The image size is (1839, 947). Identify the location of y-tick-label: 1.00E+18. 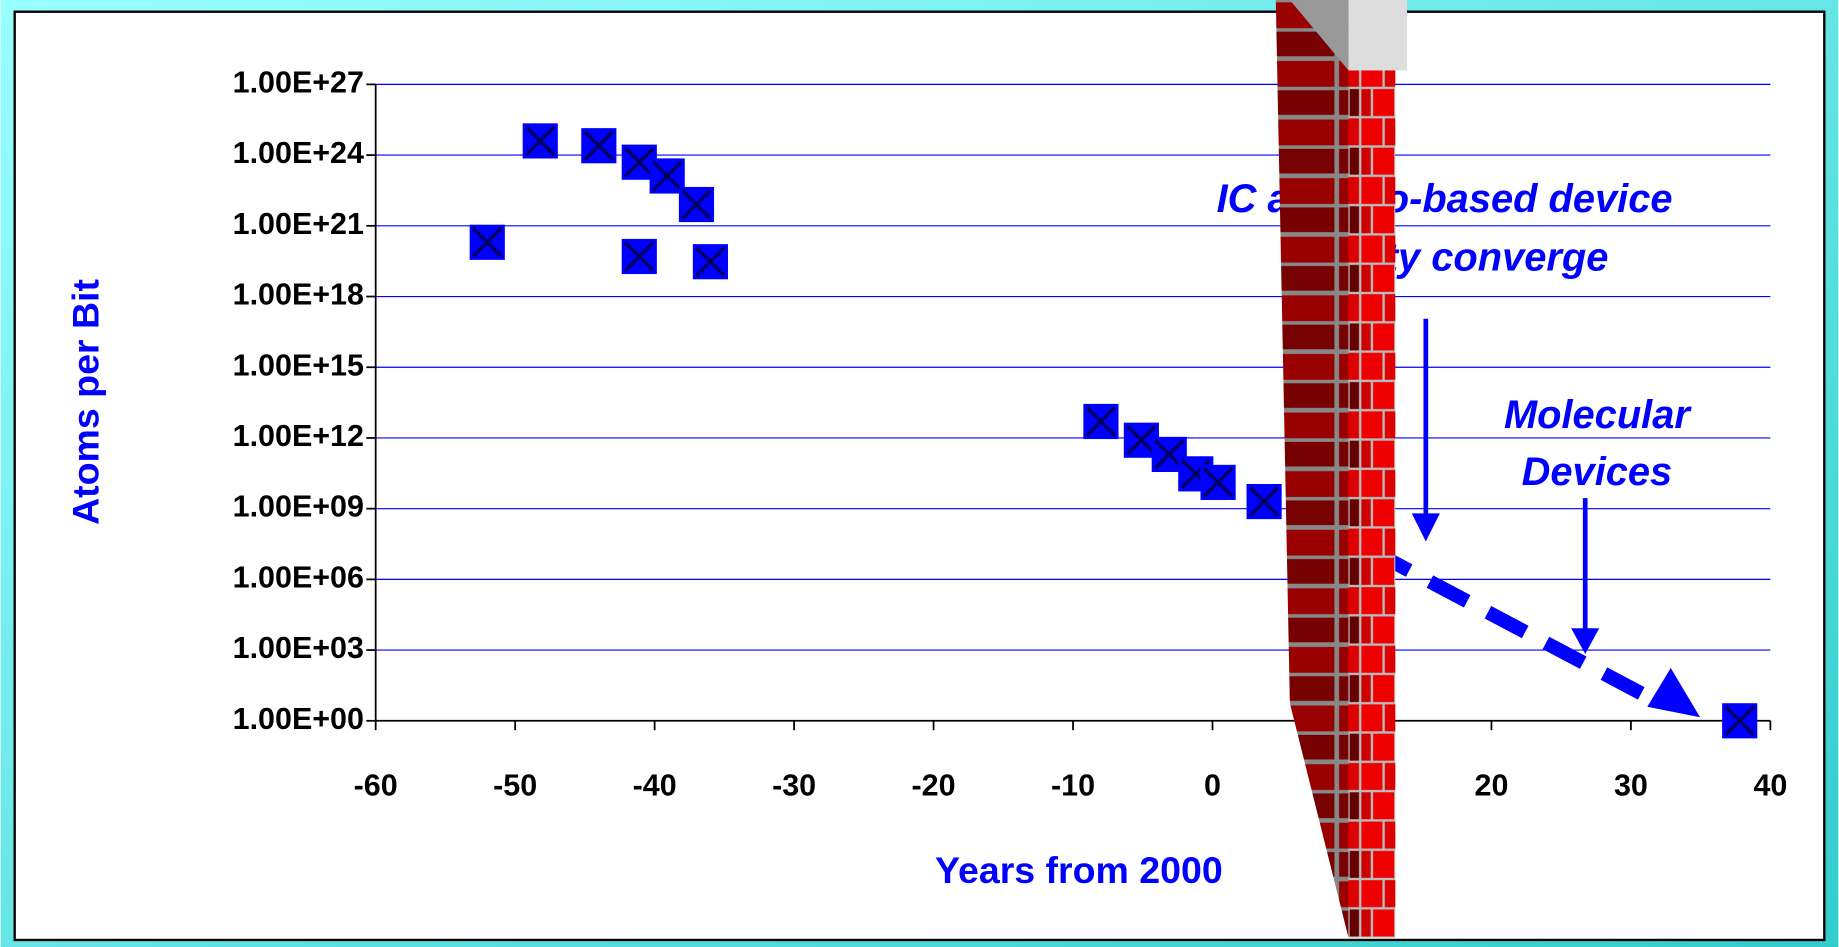
(298, 295).